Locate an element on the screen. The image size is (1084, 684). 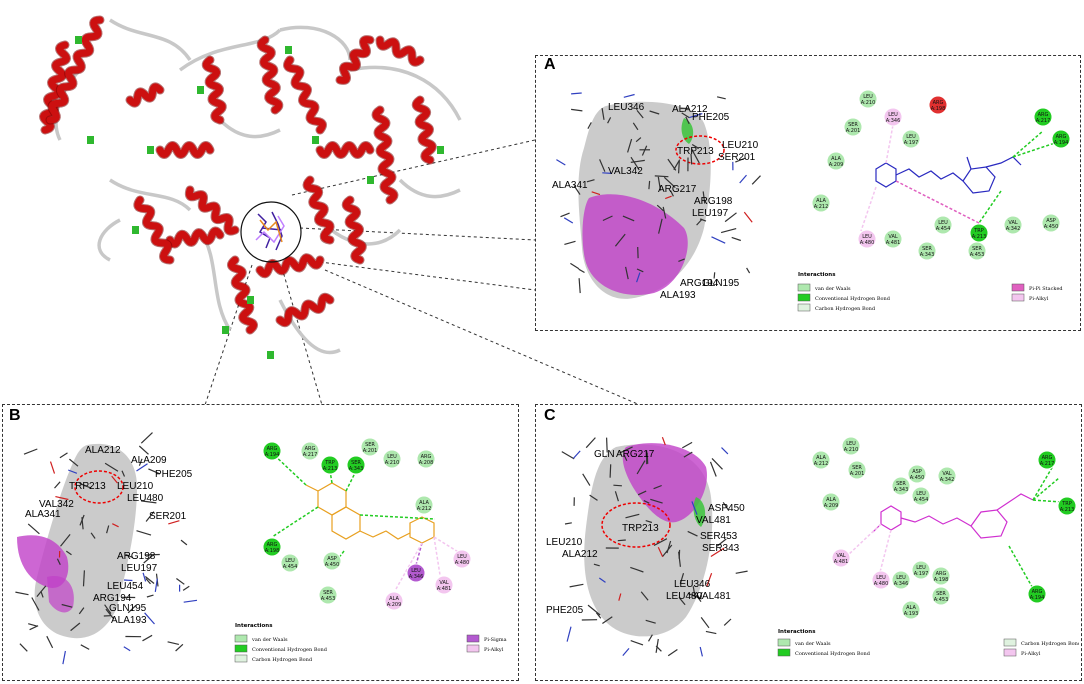
residue-id: A:201 is located at coordinates (853, 131).